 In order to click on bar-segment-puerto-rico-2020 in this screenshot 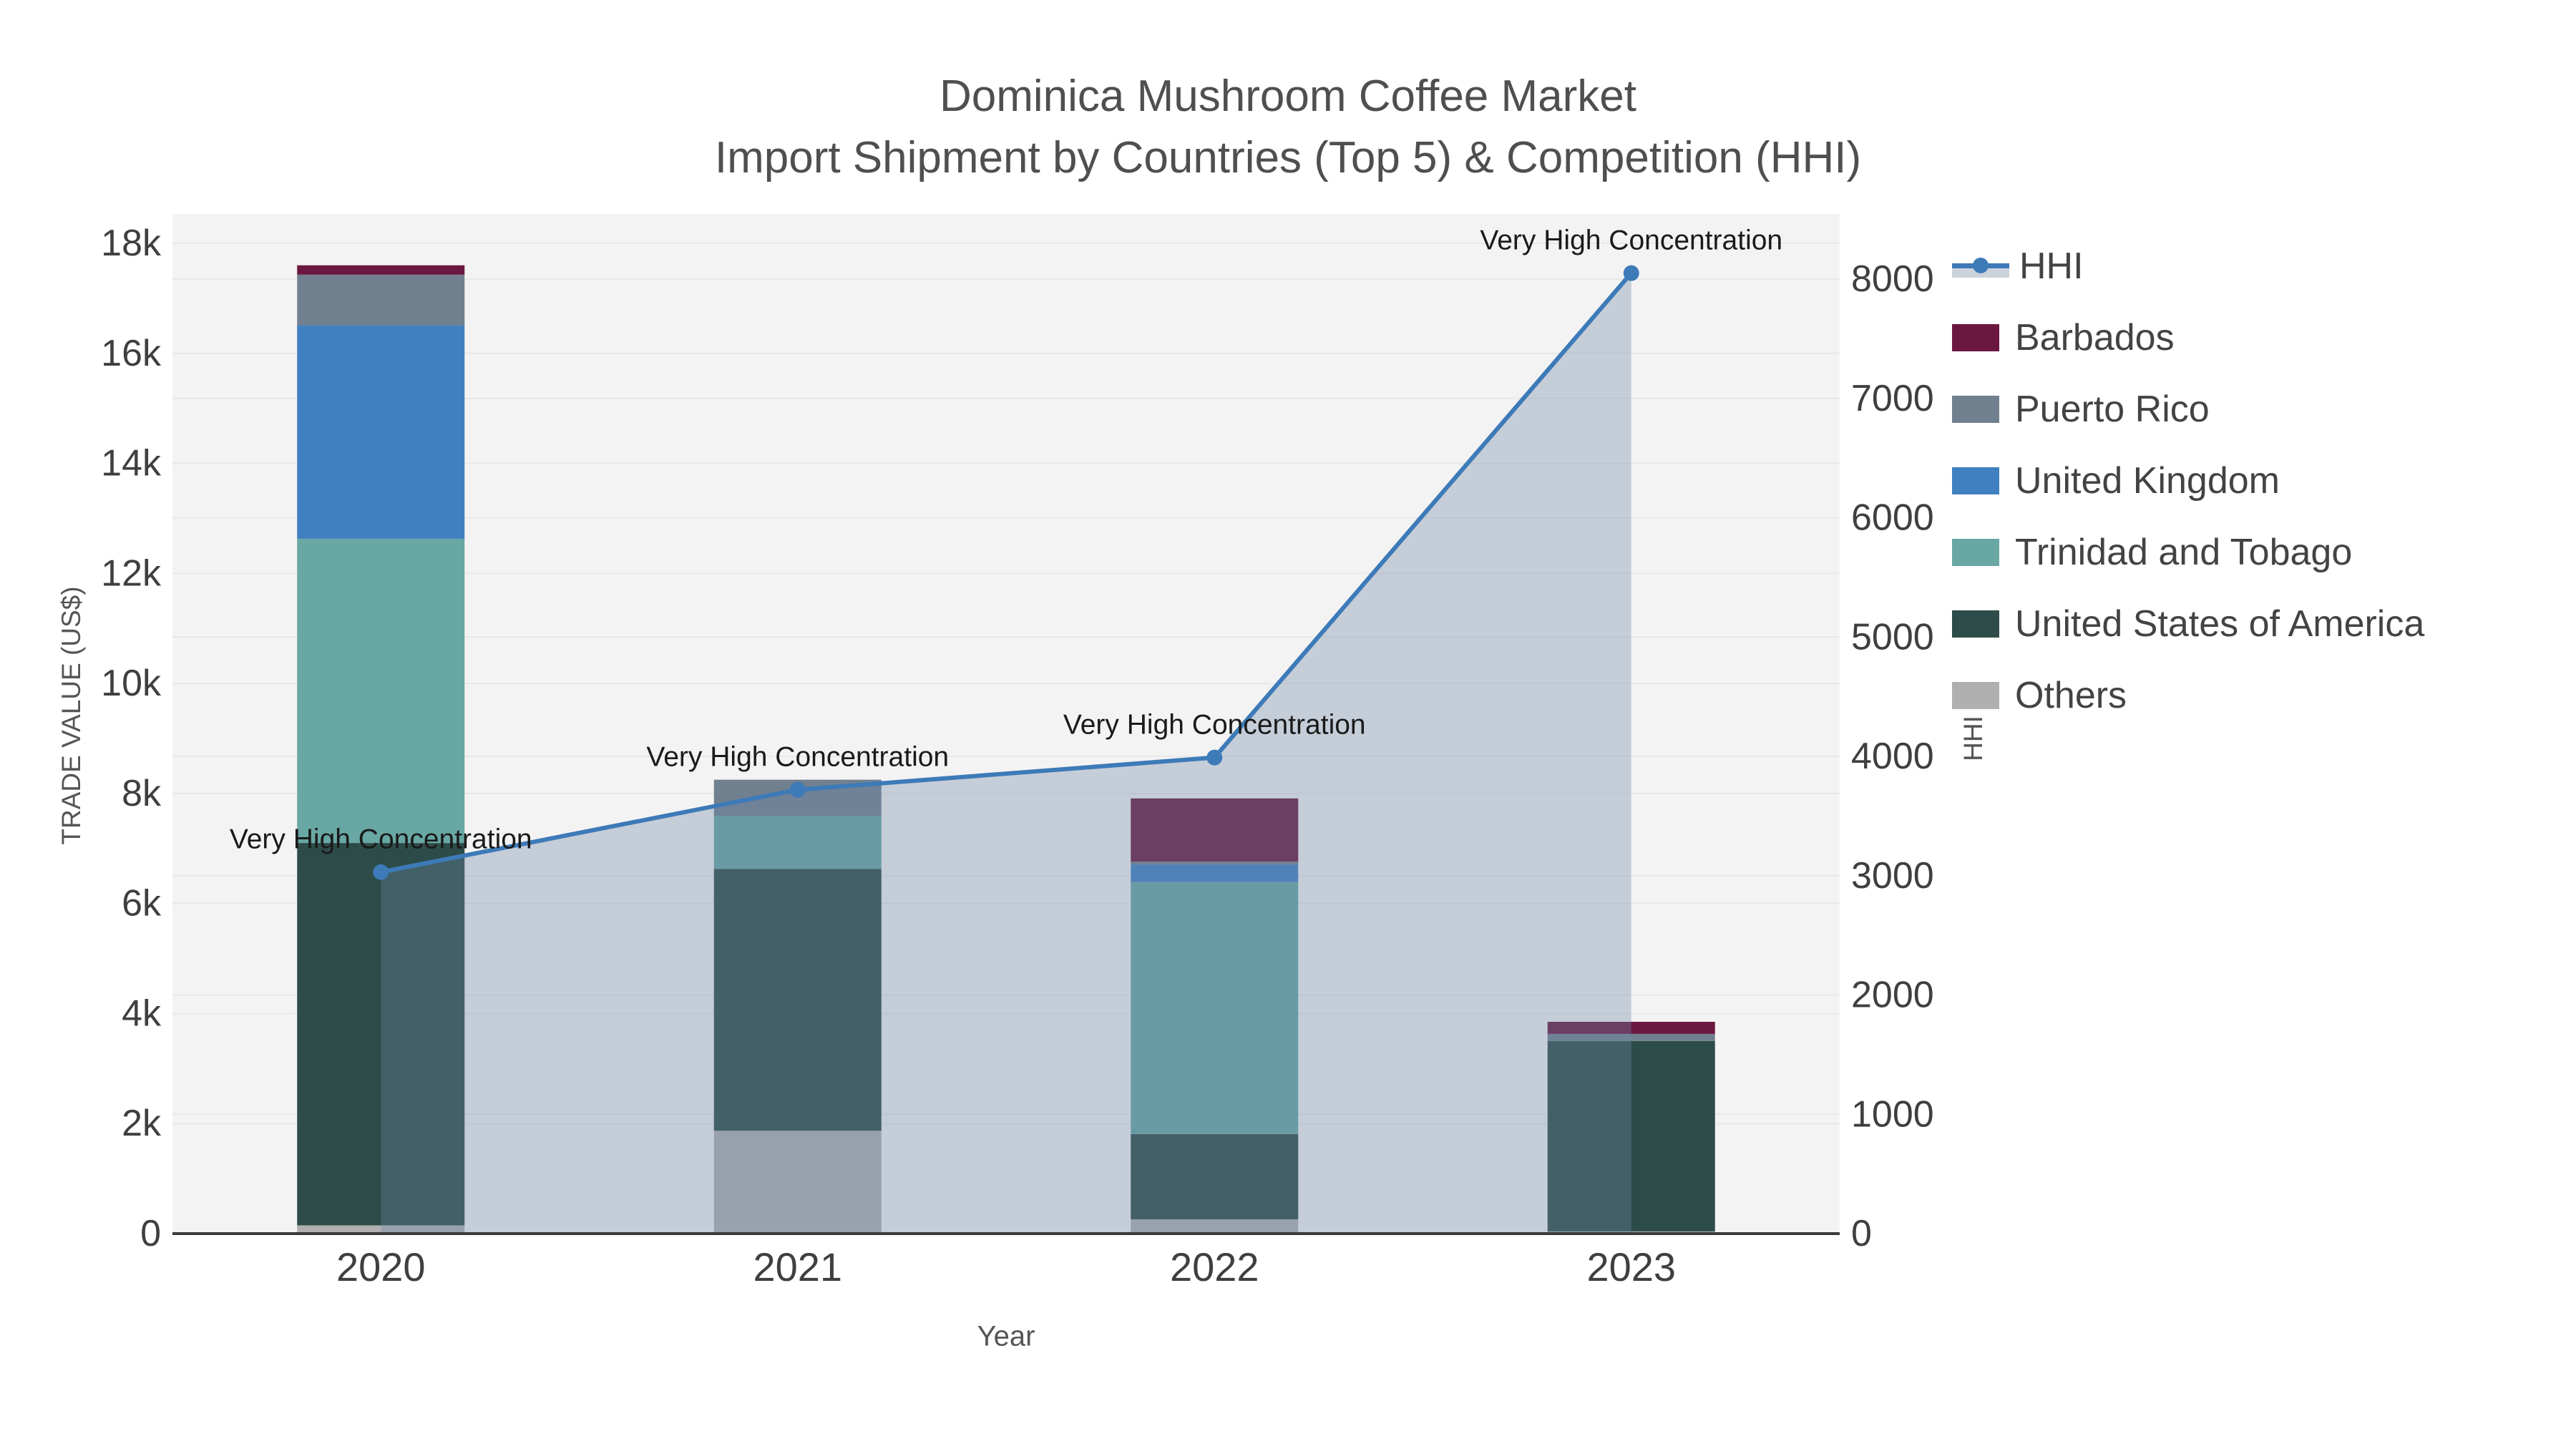, I will do `click(381, 300)`.